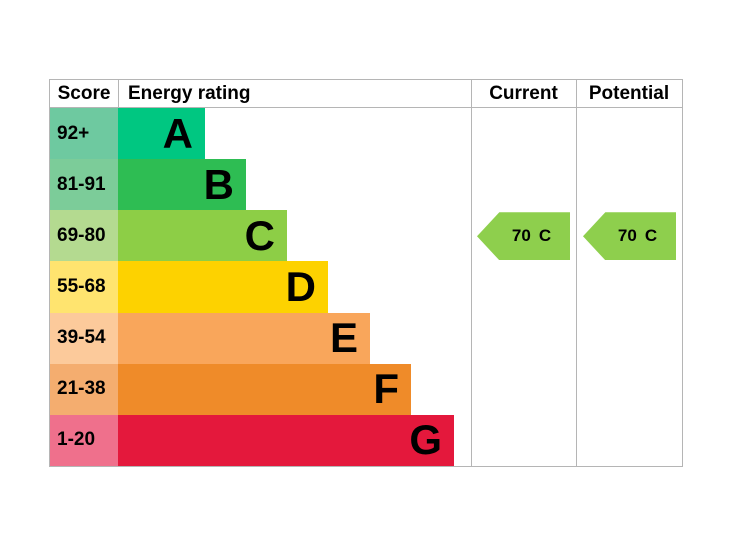 Image resolution: width=733 pixels, height=550 pixels. Describe the element at coordinates (629, 93) in the screenshot. I see `potential-column-header: Potential` at that location.